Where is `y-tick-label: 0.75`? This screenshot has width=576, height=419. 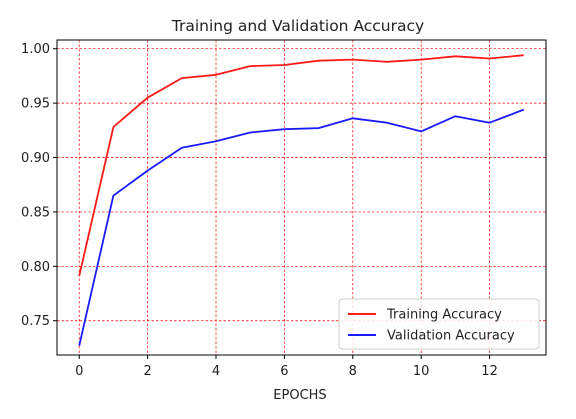 y-tick-label: 0.75 is located at coordinates (35, 321).